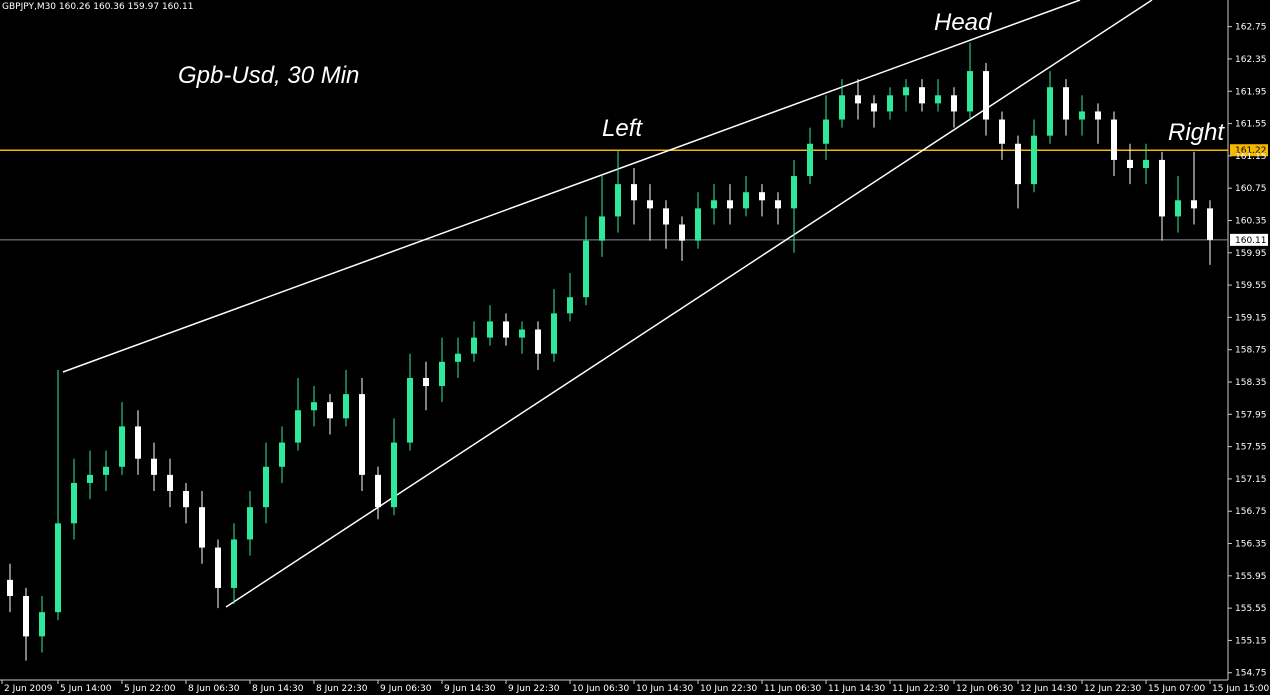 The image size is (1270, 695). Describe the element at coordinates (1251, 286) in the screenshot. I see `y-tick-label: 159.55` at that location.